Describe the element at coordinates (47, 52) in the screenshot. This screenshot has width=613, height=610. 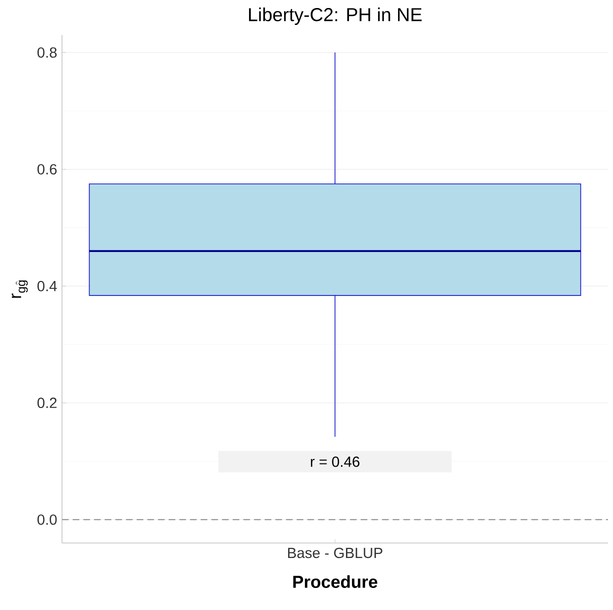
I see `y-tick-label: 0.8` at that location.